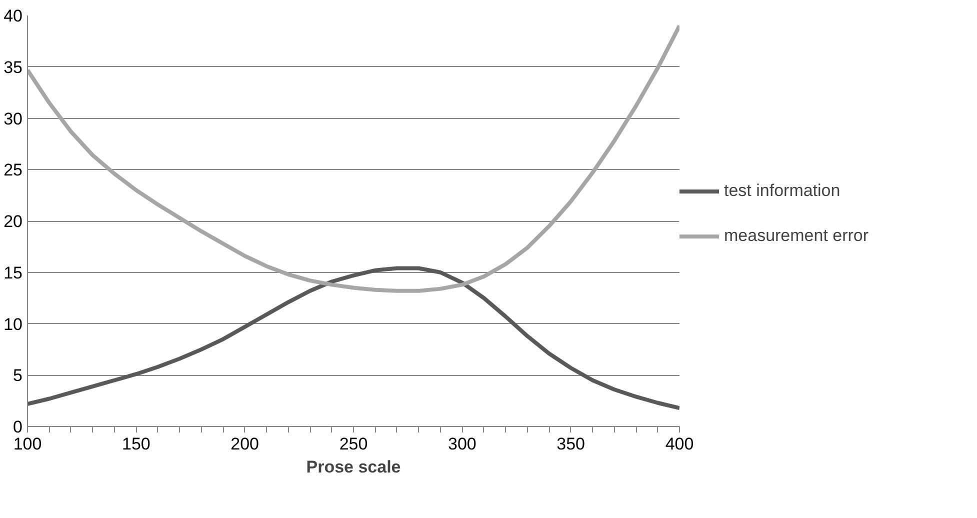  Describe the element at coordinates (353, 467) in the screenshot. I see `x-axis-title: Prose scale` at that location.